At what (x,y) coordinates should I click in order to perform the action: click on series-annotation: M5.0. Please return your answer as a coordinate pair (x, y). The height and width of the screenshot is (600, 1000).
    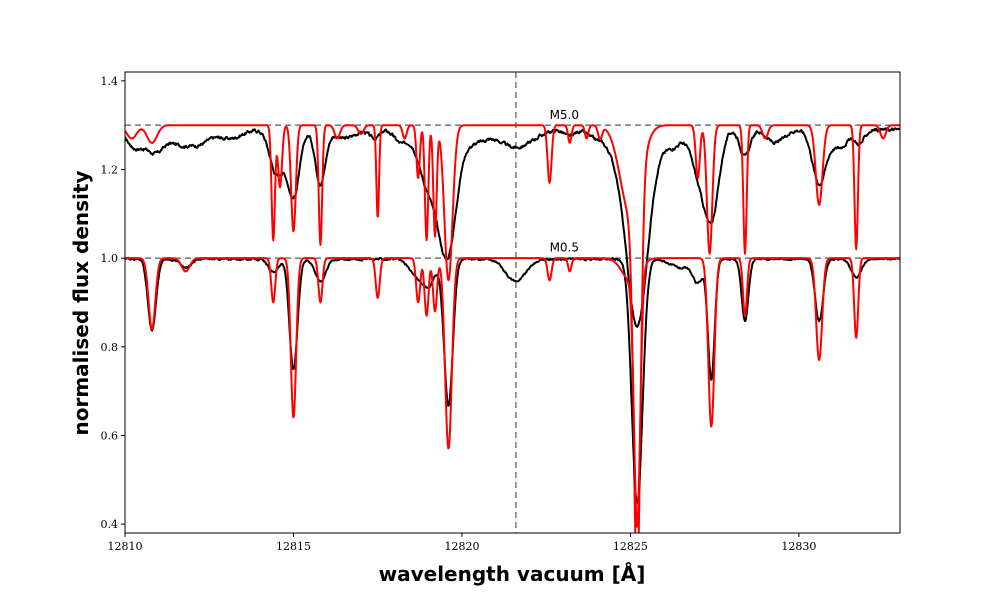
    Looking at the image, I should click on (564, 115).